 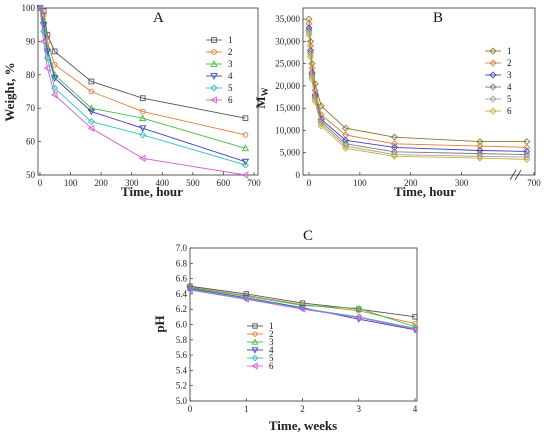 I want to click on y-tick-label: 6.6, so click(x=182, y=279).